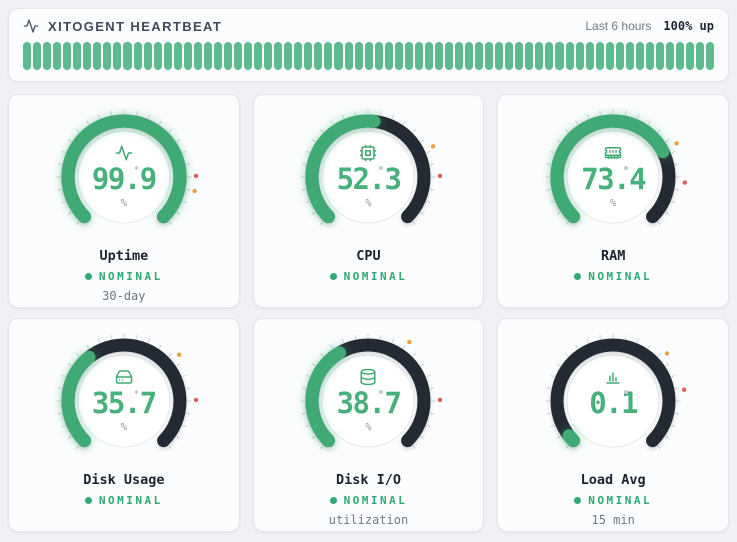  What do you see at coordinates (368, 256) in the screenshot?
I see `gauge-label: CPU` at bounding box center [368, 256].